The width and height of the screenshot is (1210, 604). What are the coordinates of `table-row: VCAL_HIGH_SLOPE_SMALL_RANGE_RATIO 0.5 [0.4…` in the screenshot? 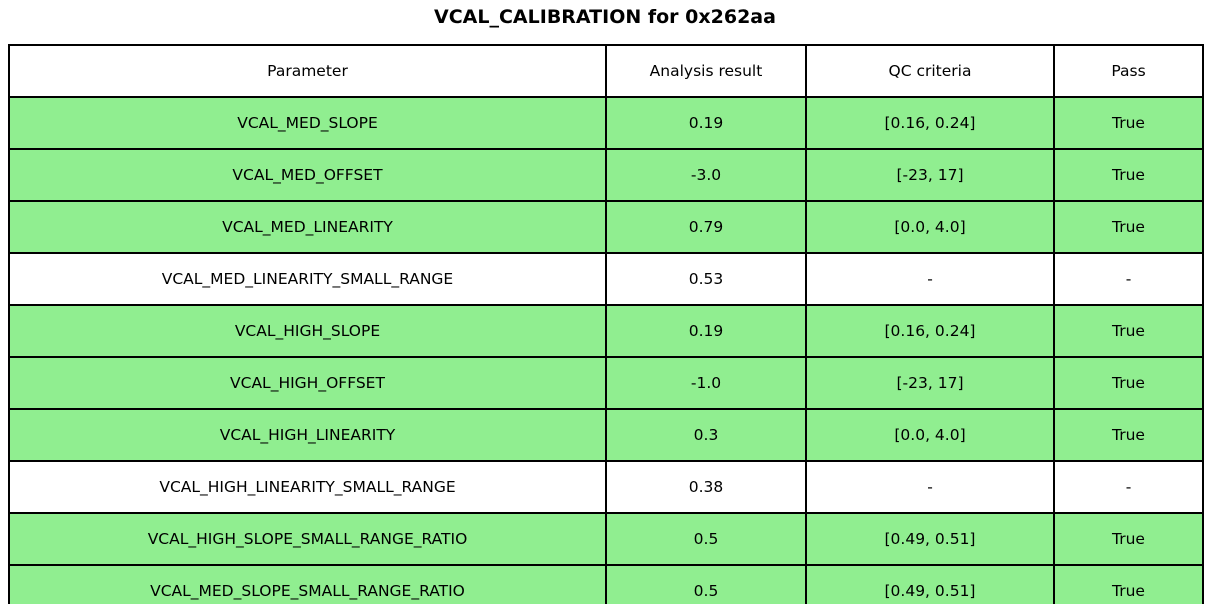 It's located at (606, 539).